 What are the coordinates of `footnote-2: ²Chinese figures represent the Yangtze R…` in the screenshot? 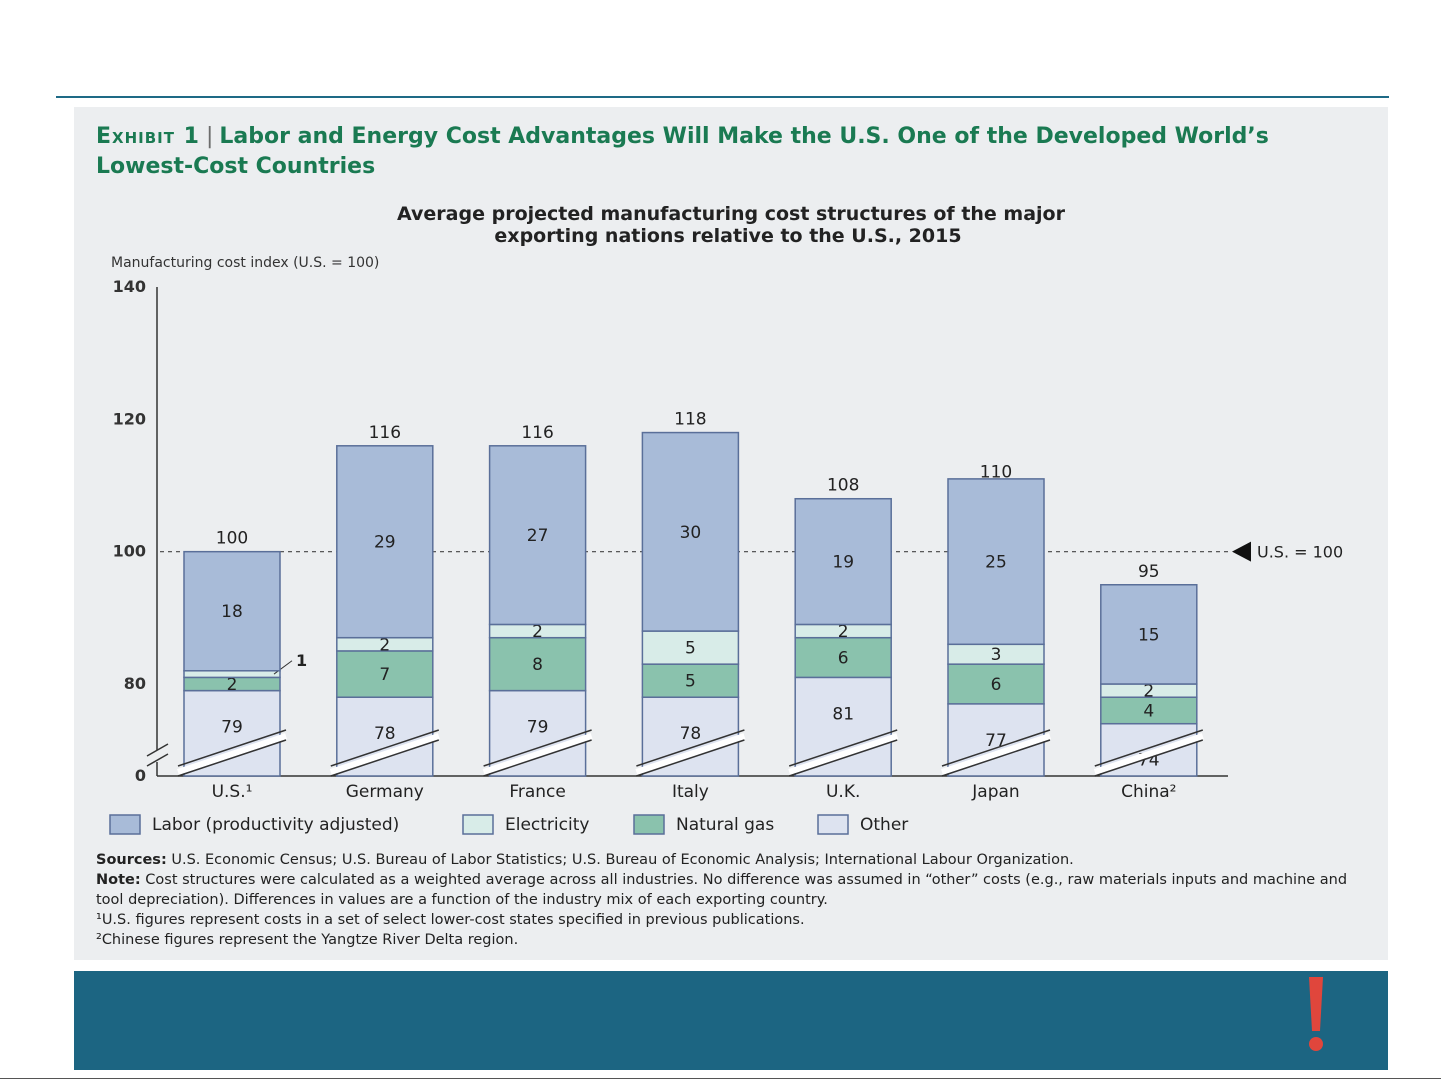 It's located at (307, 940).